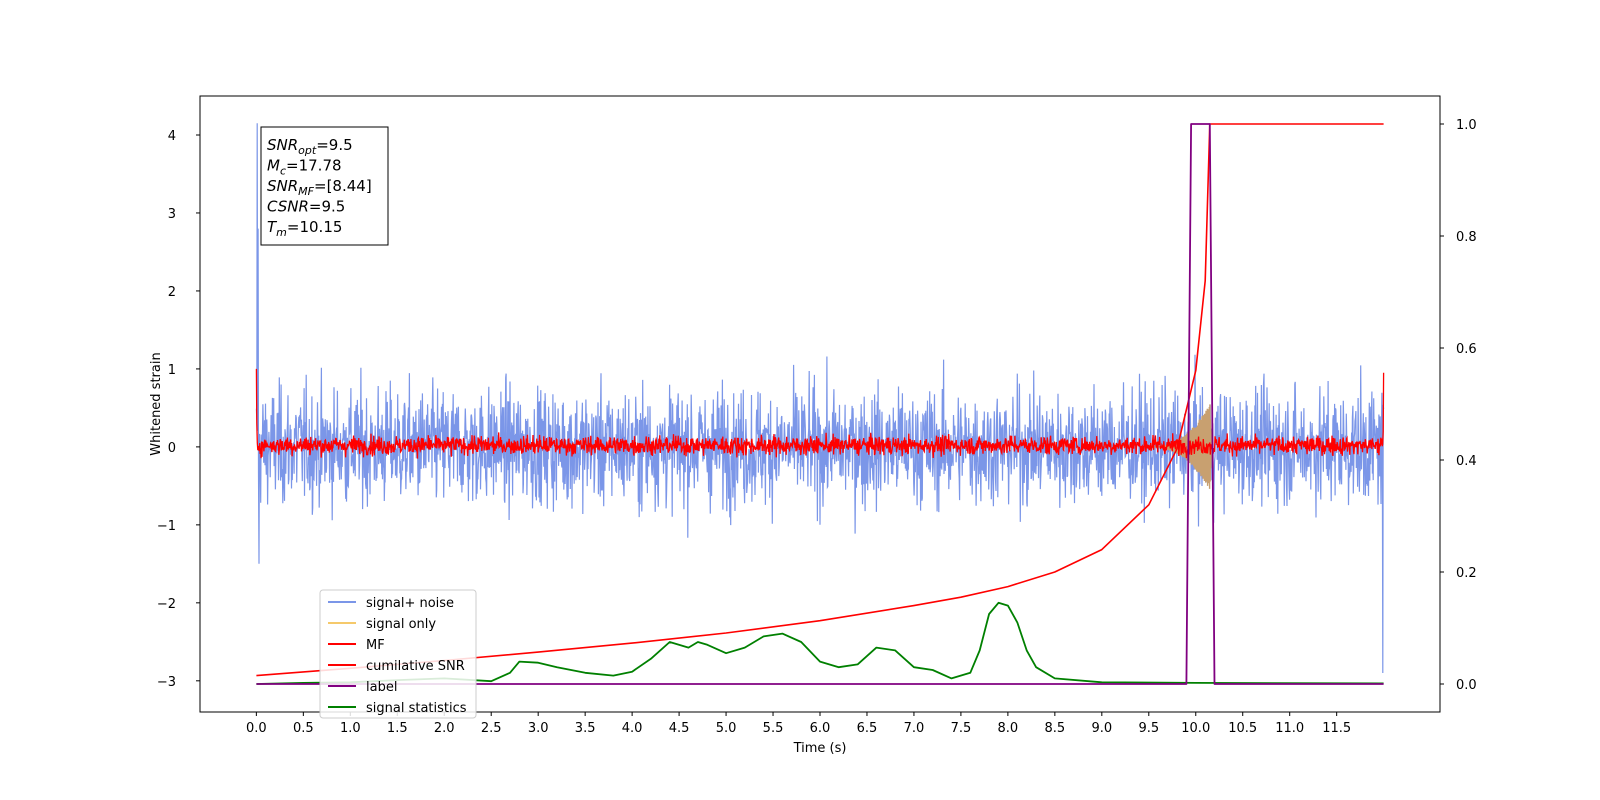 This screenshot has height=800, width=1600. What do you see at coordinates (166, 526) in the screenshot?
I see `y-tick-label: −1` at bounding box center [166, 526].